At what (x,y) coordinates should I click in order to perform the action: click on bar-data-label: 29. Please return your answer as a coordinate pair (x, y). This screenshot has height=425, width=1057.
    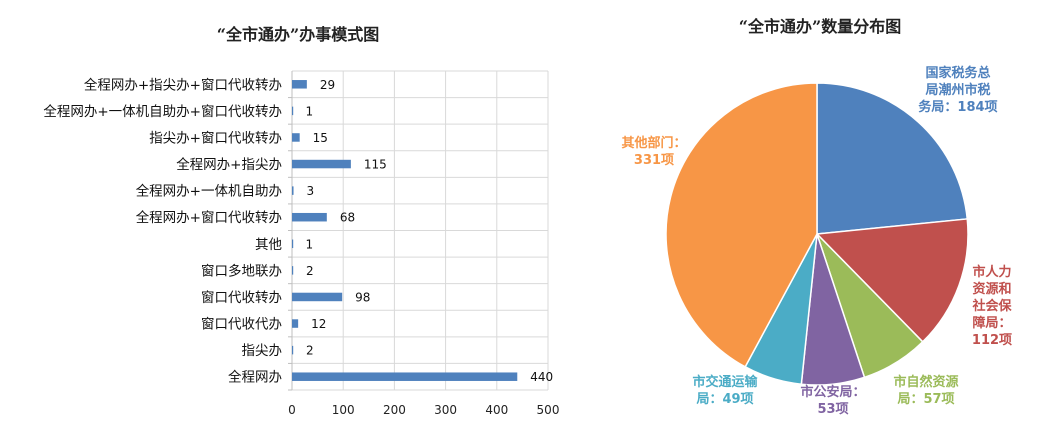
    Looking at the image, I should click on (327, 85).